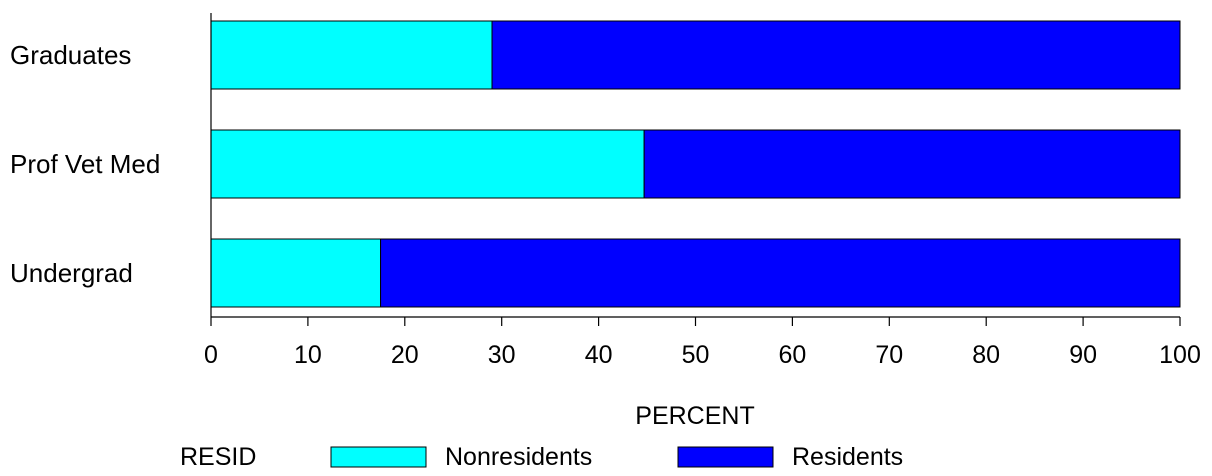 This screenshot has width=1212, height=476. What do you see at coordinates (912, 164) in the screenshot?
I see `bar-residents-prof-vet-med` at bounding box center [912, 164].